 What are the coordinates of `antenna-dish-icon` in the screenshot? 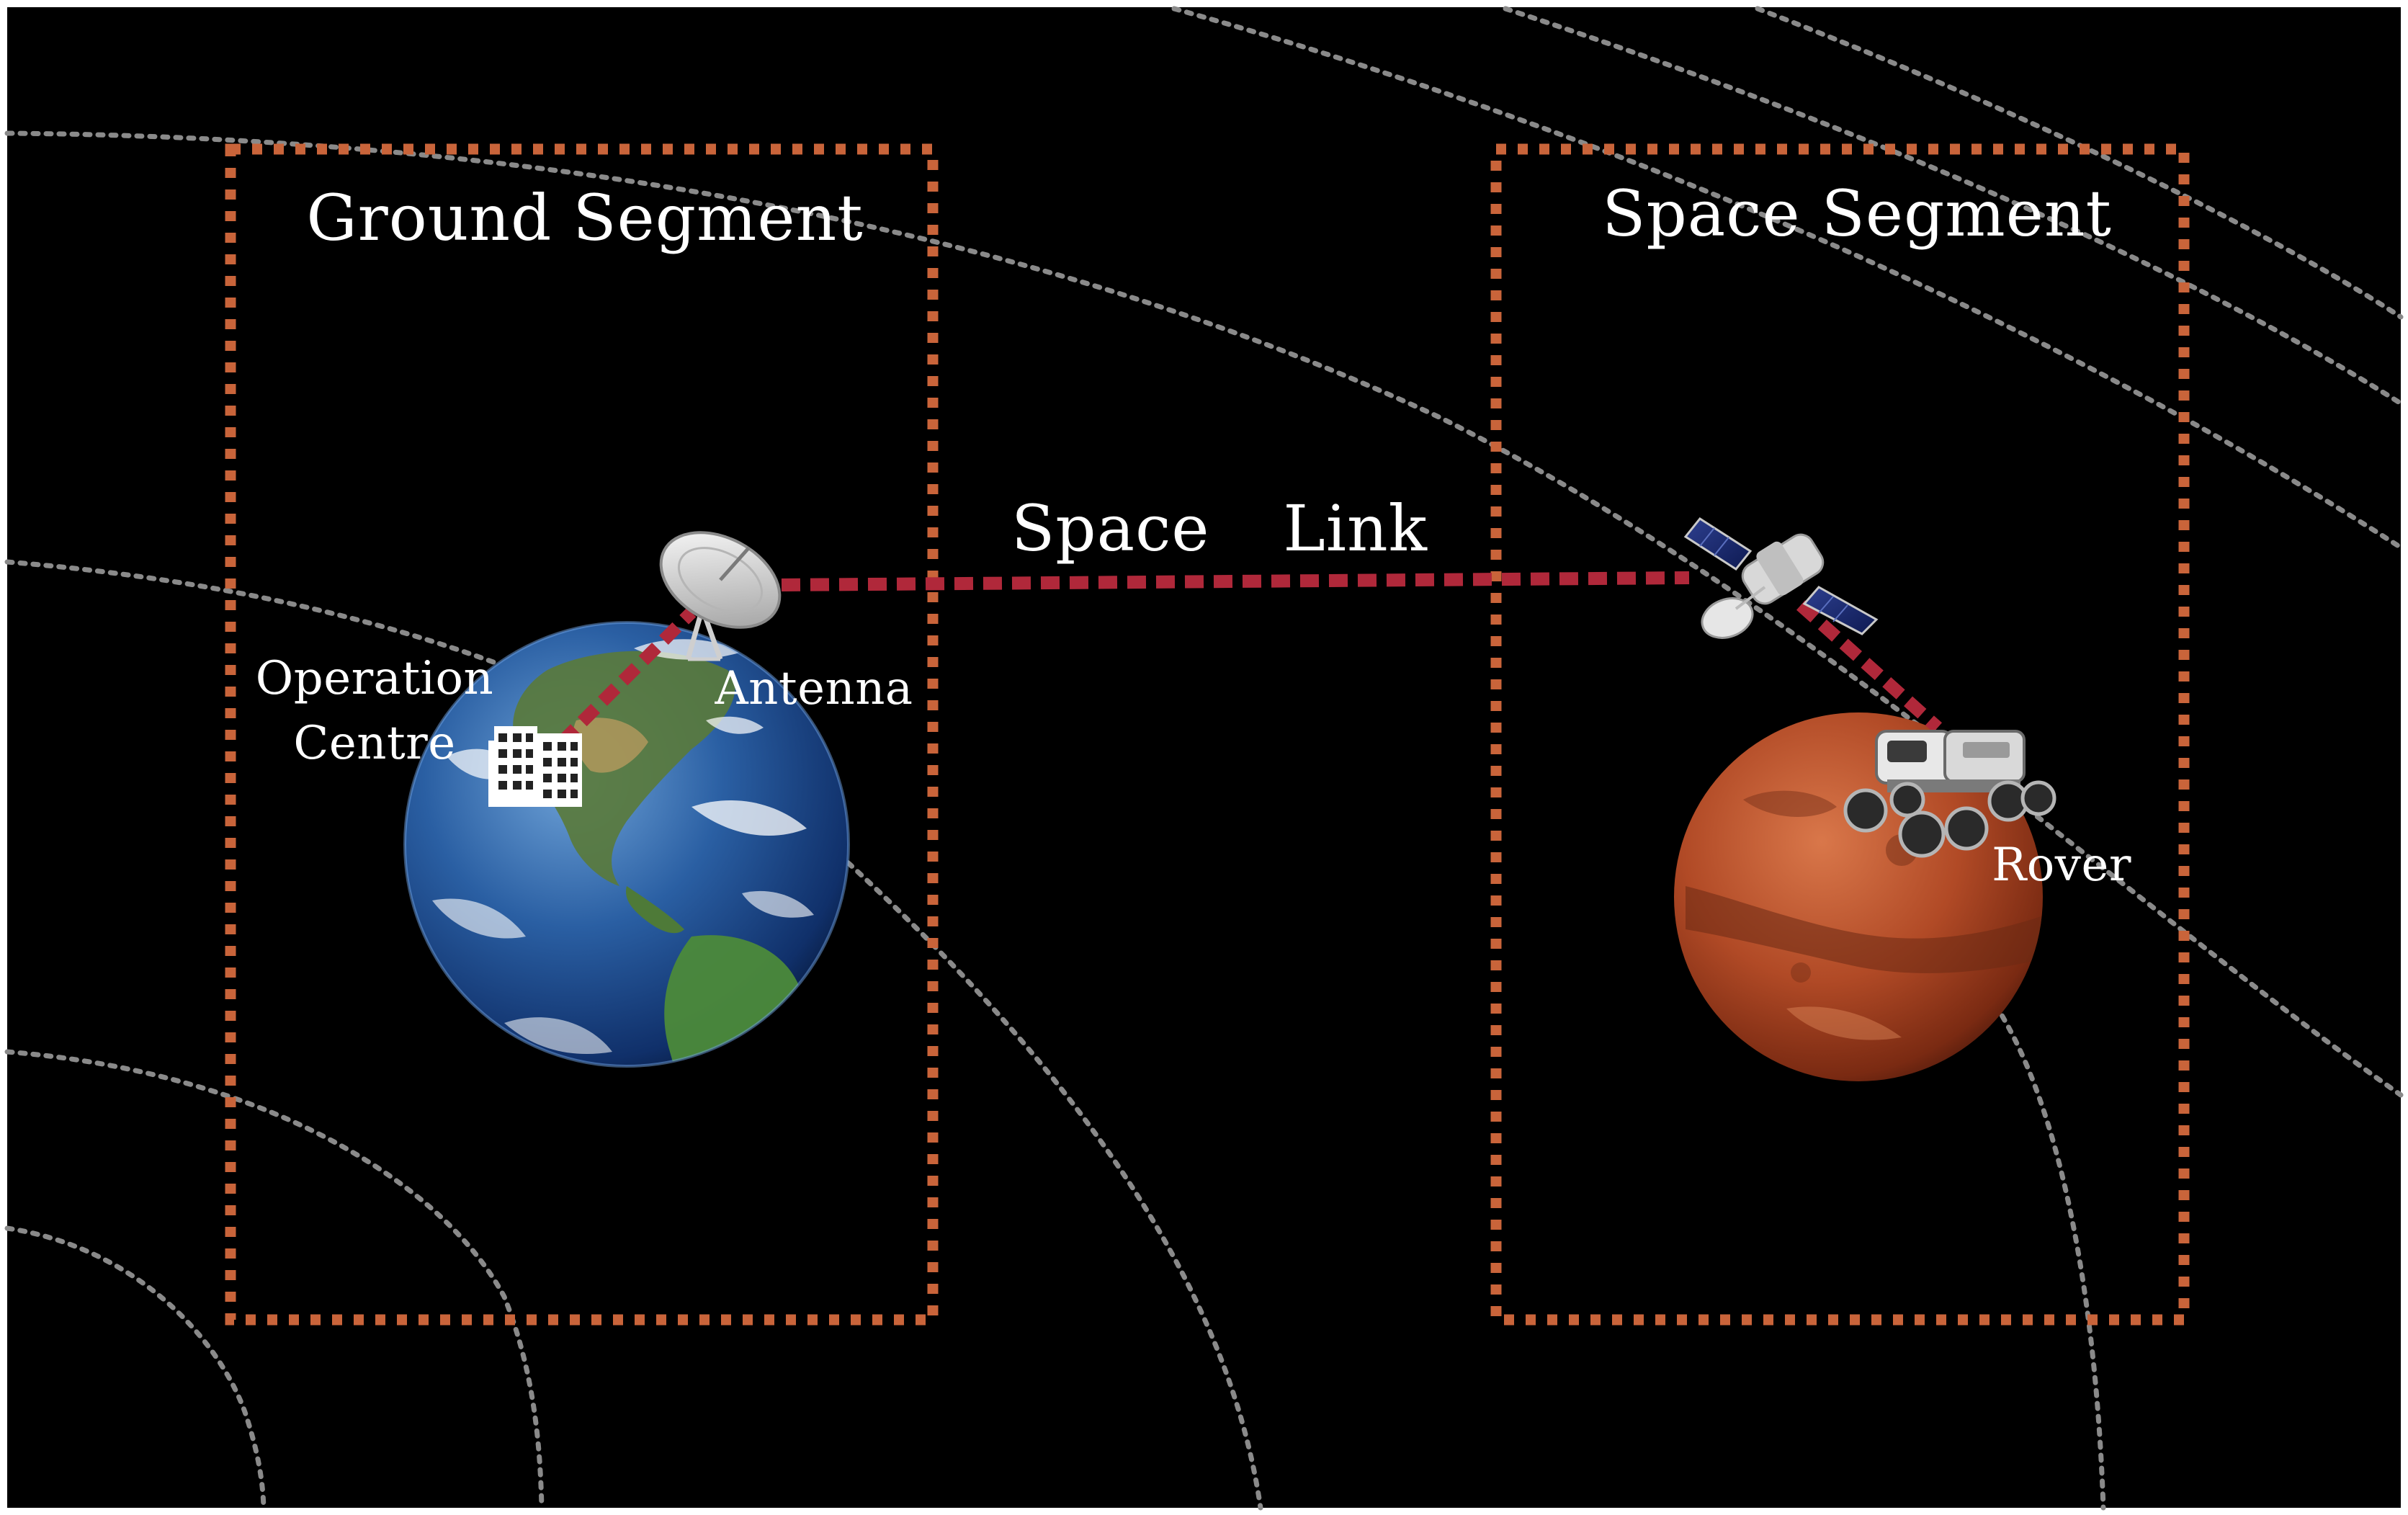 It's located at (721, 596).